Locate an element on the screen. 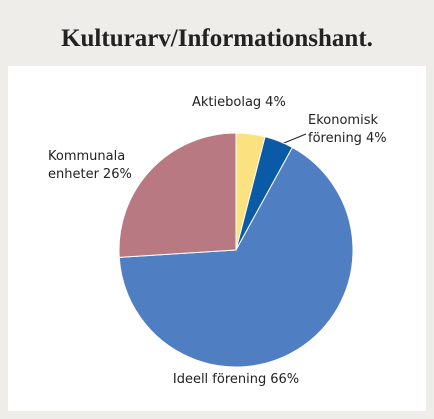 This screenshot has width=434, height=419. slice-label: Ekonomisk förening 4% is located at coordinates (347, 129).